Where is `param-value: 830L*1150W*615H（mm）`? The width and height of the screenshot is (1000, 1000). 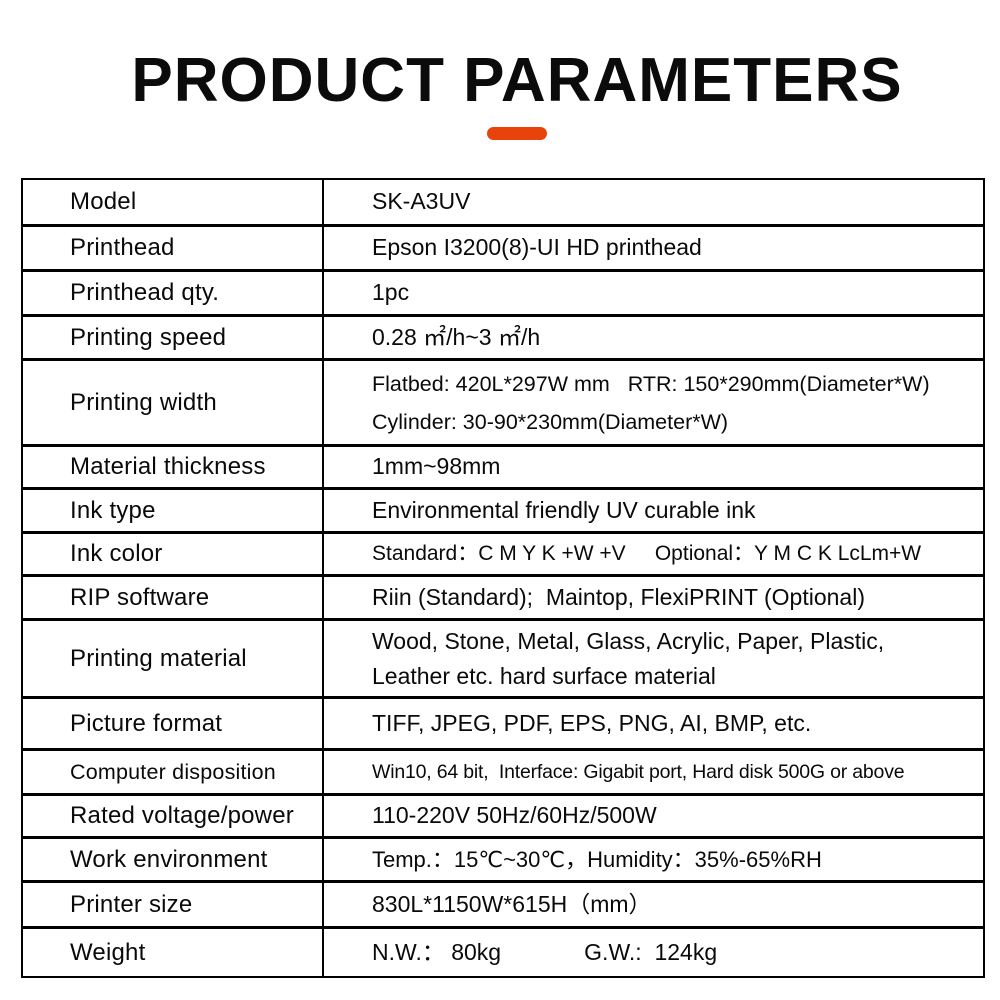
param-value: 830L*1150W*615H（mm） is located at coordinates (653, 904).